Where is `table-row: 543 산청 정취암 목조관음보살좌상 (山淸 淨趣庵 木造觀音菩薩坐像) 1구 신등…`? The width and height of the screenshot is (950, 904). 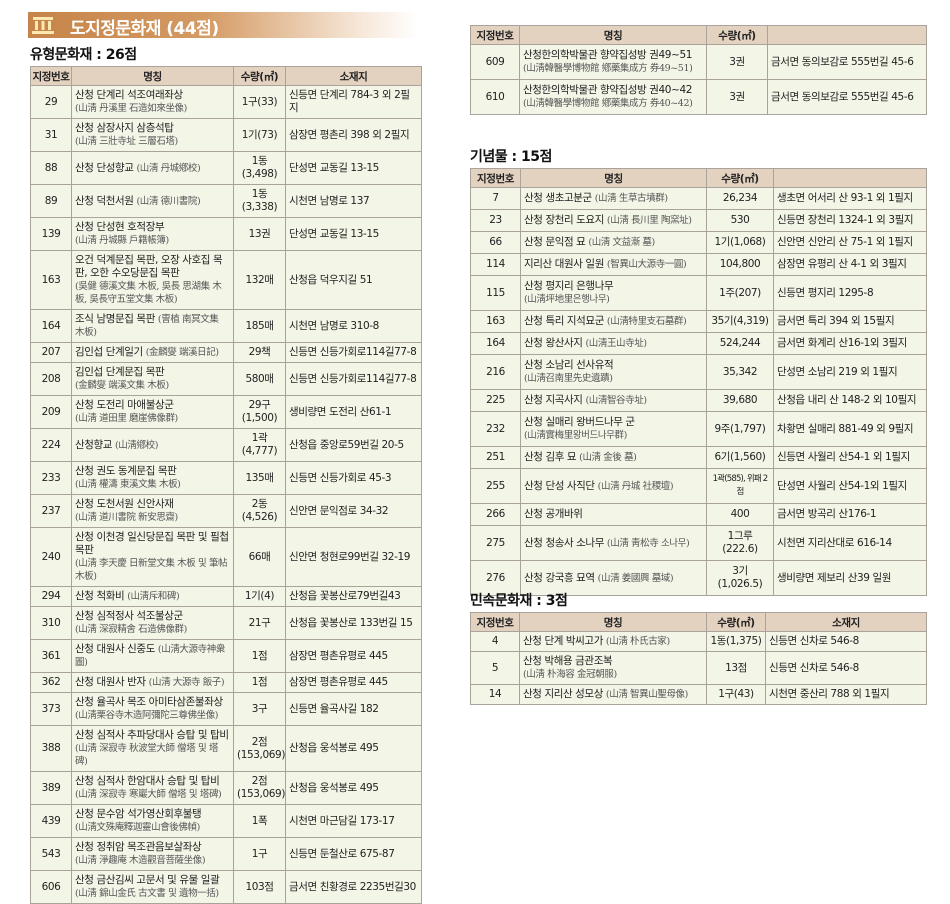
table-row: 543 산청 정취암 목조관음보살좌상 (山淸 淨趣庵 木造觀音菩薩坐像) 1구 신등… is located at coordinates (226, 854).